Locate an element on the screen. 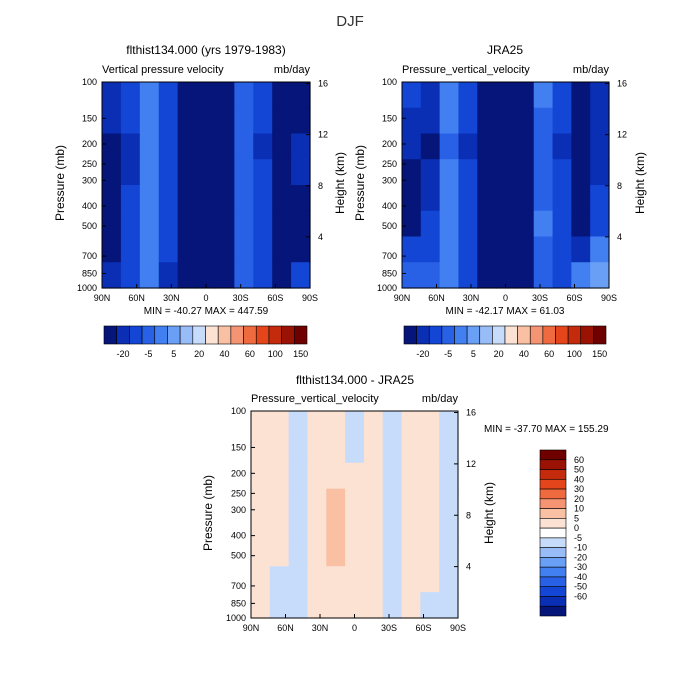 The image size is (700, 700). y-right-tick-label: 8 is located at coordinates (619, 186).